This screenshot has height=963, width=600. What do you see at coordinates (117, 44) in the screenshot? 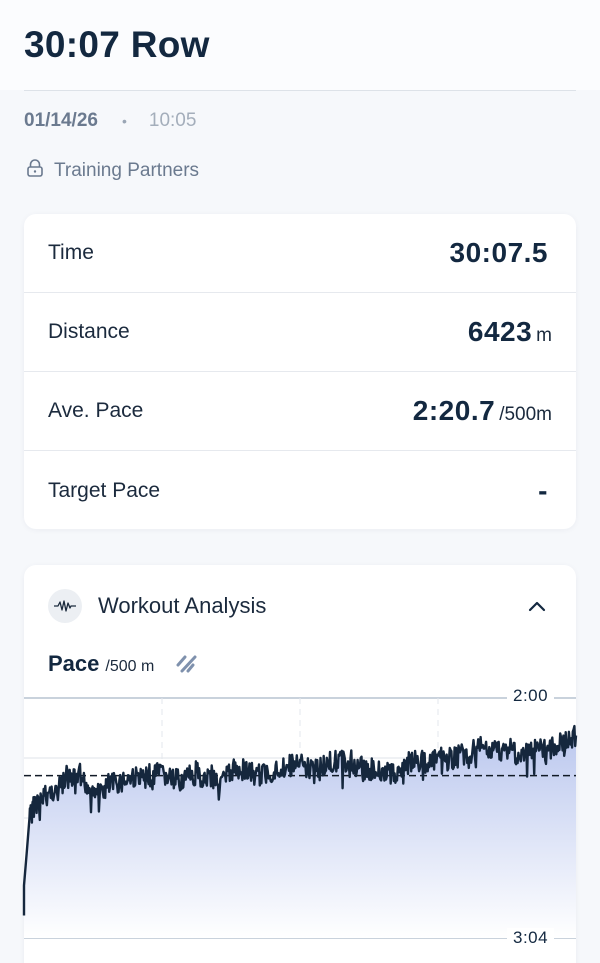
I see `page-title: 30:07 Row` at bounding box center [117, 44].